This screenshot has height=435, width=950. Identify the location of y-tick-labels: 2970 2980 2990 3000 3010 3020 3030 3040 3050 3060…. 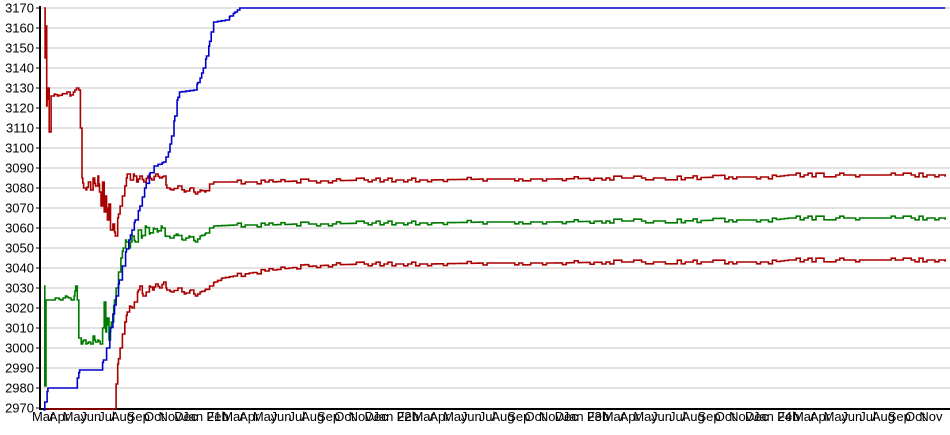
(22, 208).